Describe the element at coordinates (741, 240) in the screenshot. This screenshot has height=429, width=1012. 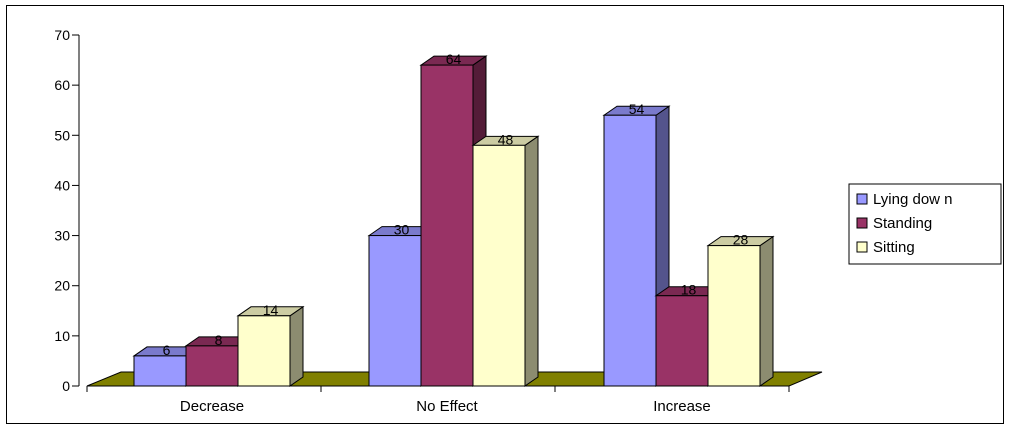
I see `data-label: 28` at that location.